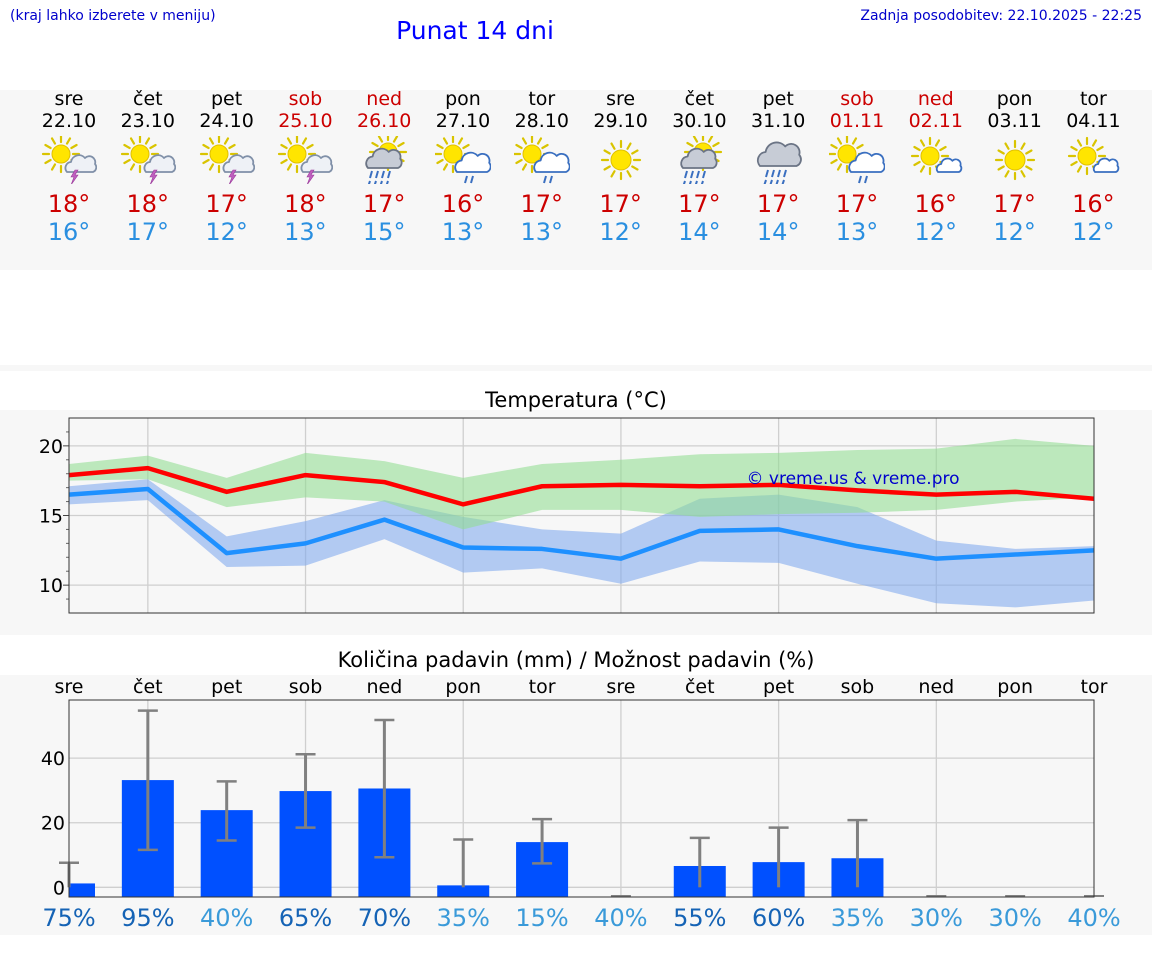 The width and height of the screenshot is (1152, 975). I want to click on sun-cloud-heavy-rain-icon, so click(386, 160).